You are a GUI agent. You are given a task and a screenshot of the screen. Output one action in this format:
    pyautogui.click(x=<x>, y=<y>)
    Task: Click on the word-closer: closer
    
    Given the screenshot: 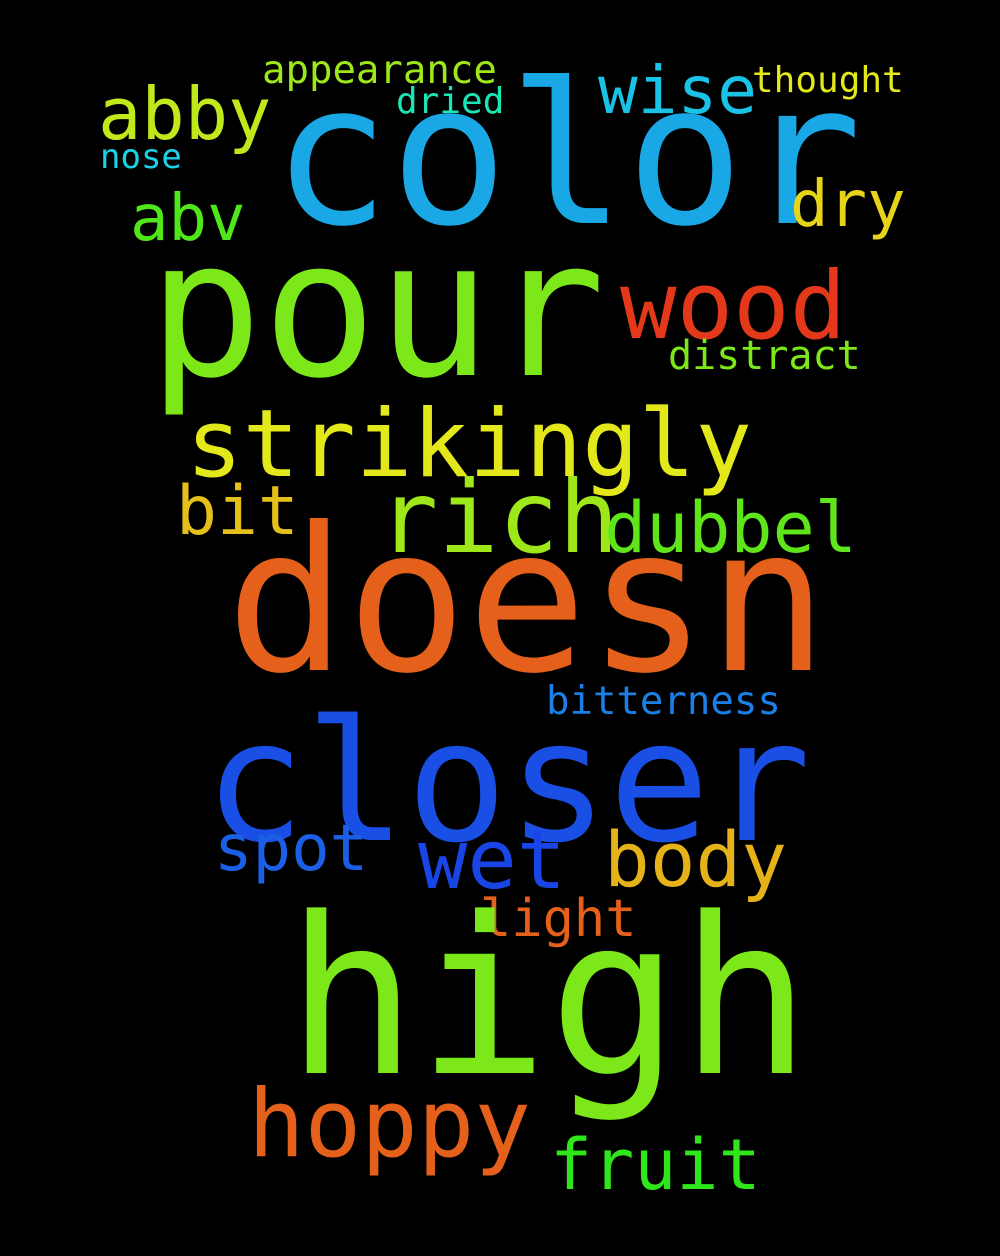 What is the action you would take?
    pyautogui.click(x=507, y=782)
    